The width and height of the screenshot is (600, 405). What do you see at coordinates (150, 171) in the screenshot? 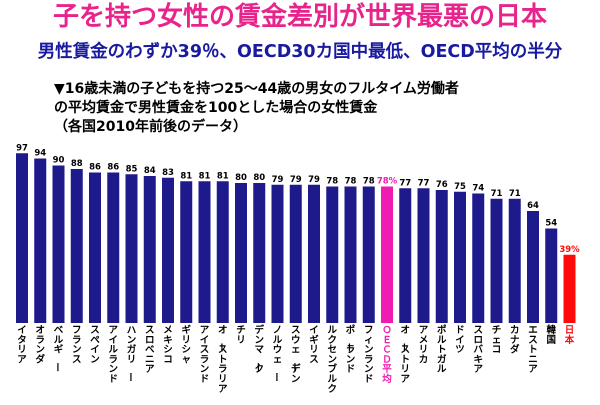
I see `value-label-8: 84` at bounding box center [150, 171].